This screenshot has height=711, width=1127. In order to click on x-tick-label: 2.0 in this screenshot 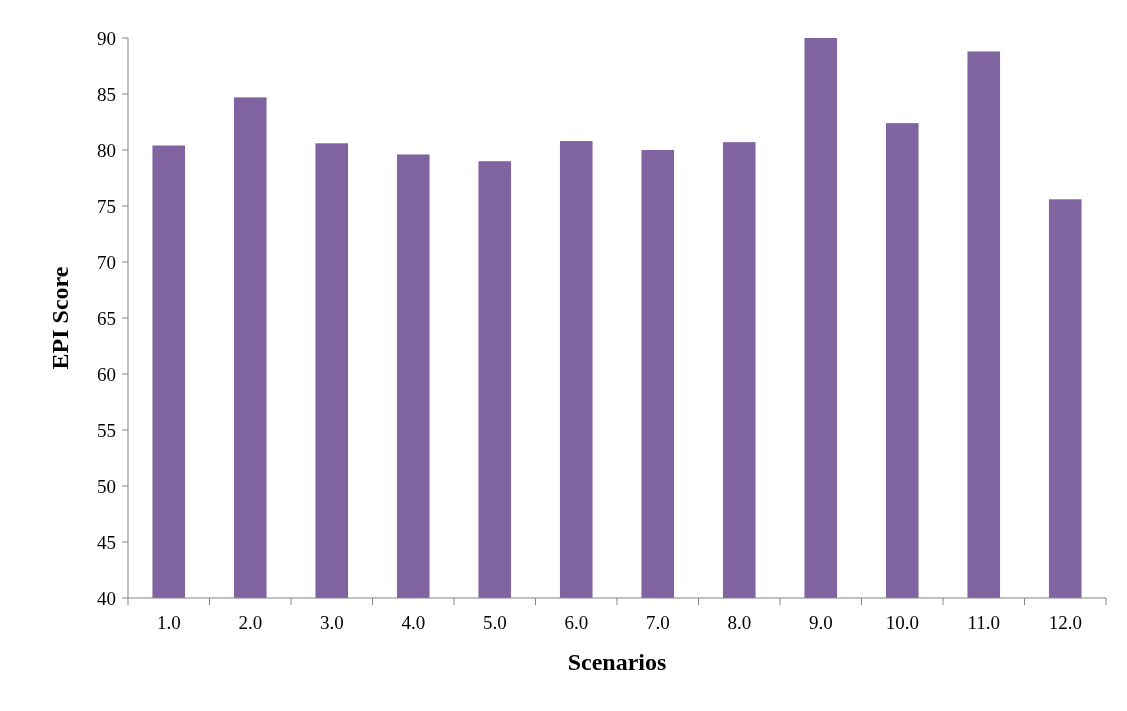, I will do `click(250, 622)`.